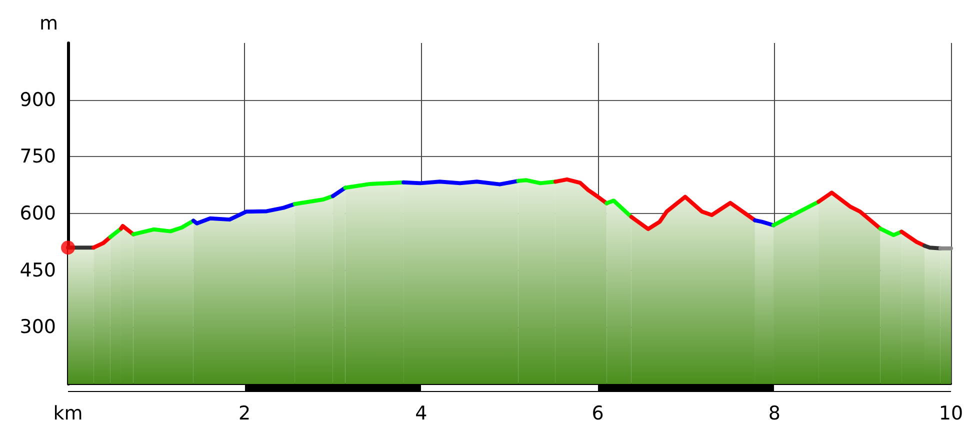  I want to click on y-tick-label: 450, so click(38, 270).